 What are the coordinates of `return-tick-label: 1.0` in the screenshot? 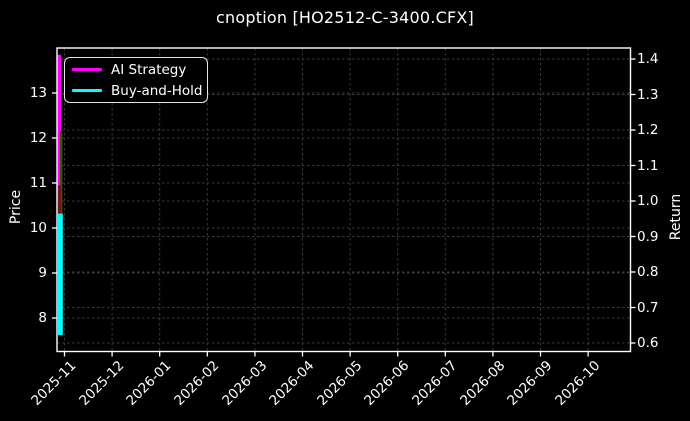 It's located at (648, 201).